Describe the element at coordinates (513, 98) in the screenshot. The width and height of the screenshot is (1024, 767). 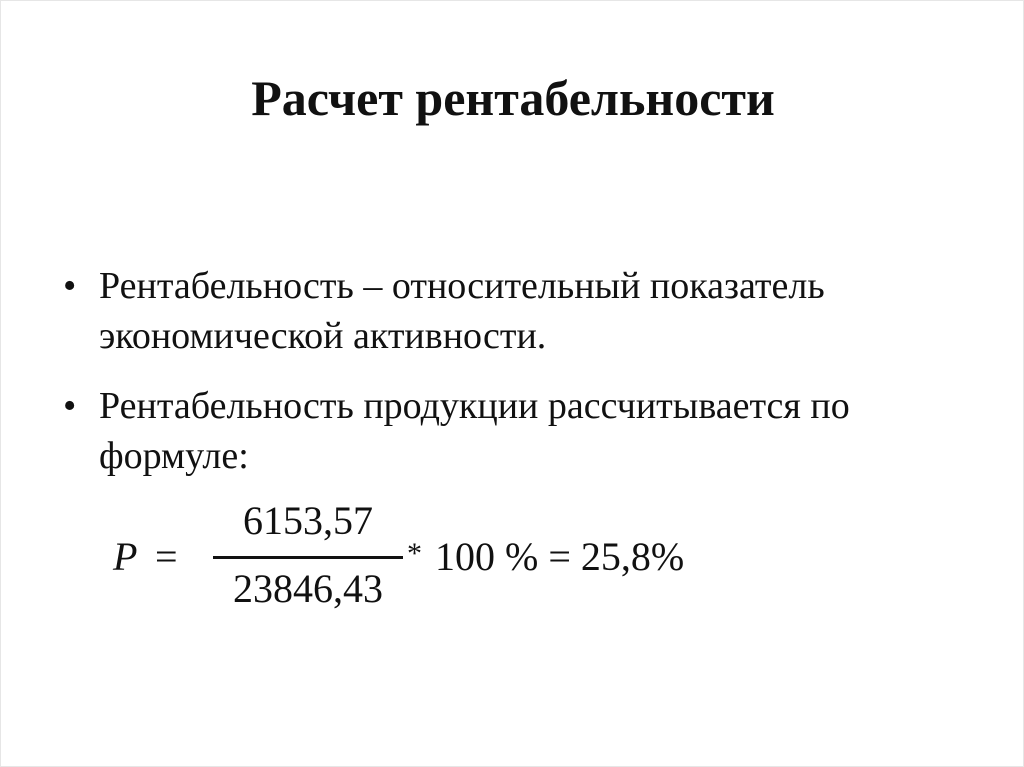
I see `slide-title: Расчет рентабельности` at that location.